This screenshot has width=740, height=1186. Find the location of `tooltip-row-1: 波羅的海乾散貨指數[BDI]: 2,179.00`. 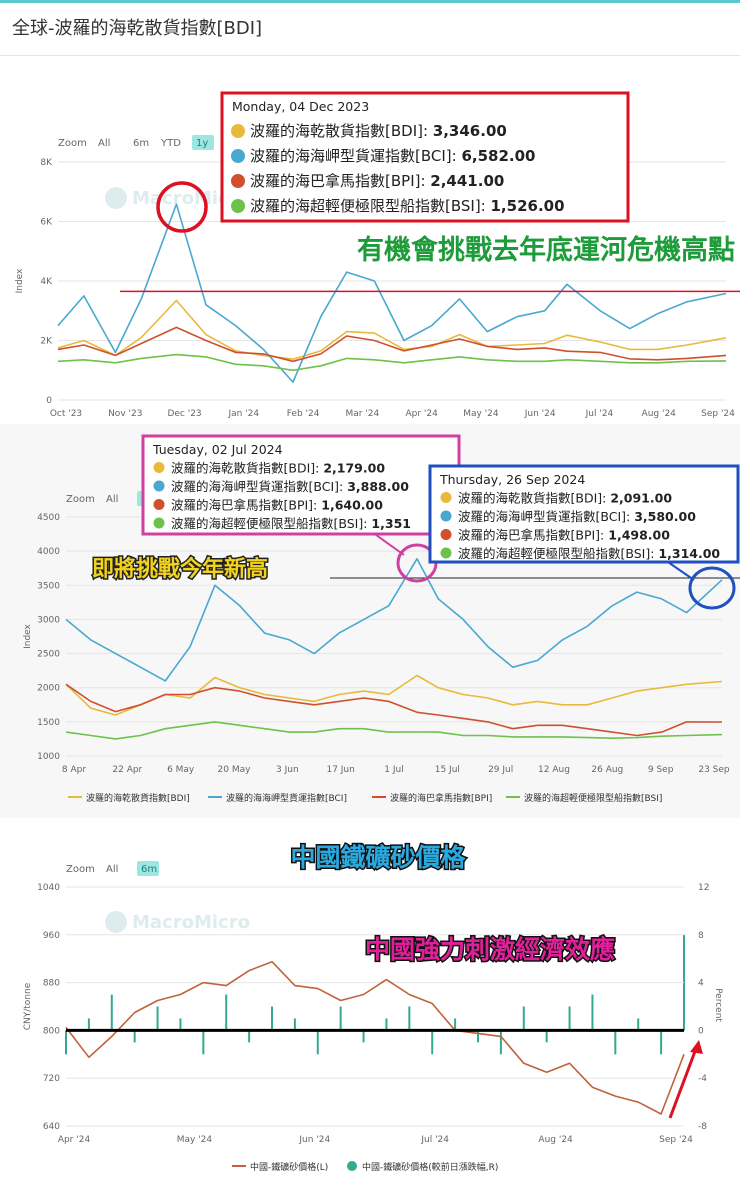

tooltip-row-1: 波羅的海乾散貨指數[BDI]: 2,179.00 is located at coordinates (278, 468).